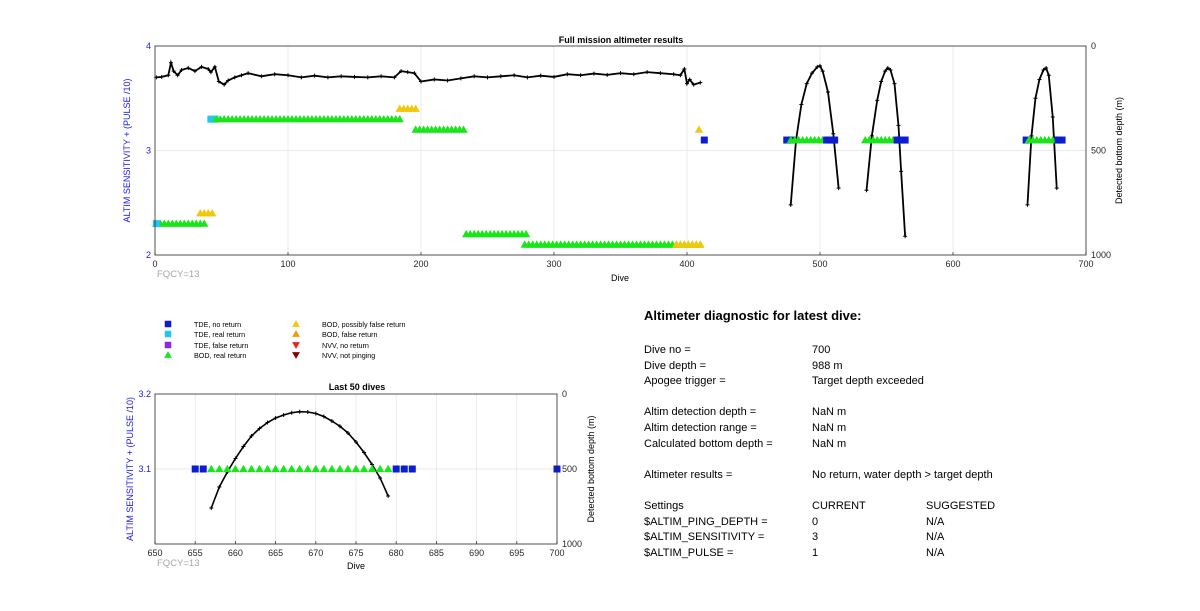 The height and width of the screenshot is (611, 1200). I want to click on legend-label: NVV, no return, so click(345, 345).